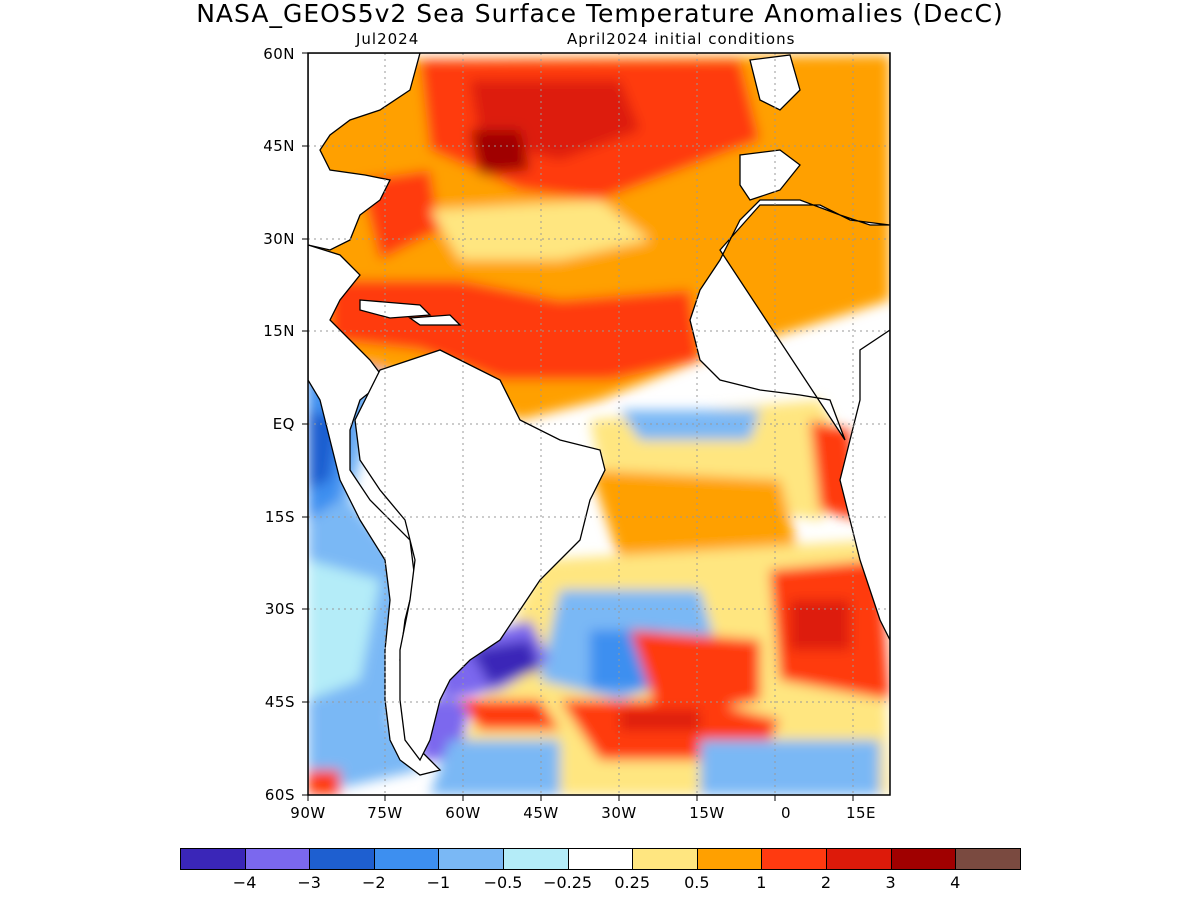  Describe the element at coordinates (568, 882) in the screenshot. I see `colorbar-label: −0.25` at that location.